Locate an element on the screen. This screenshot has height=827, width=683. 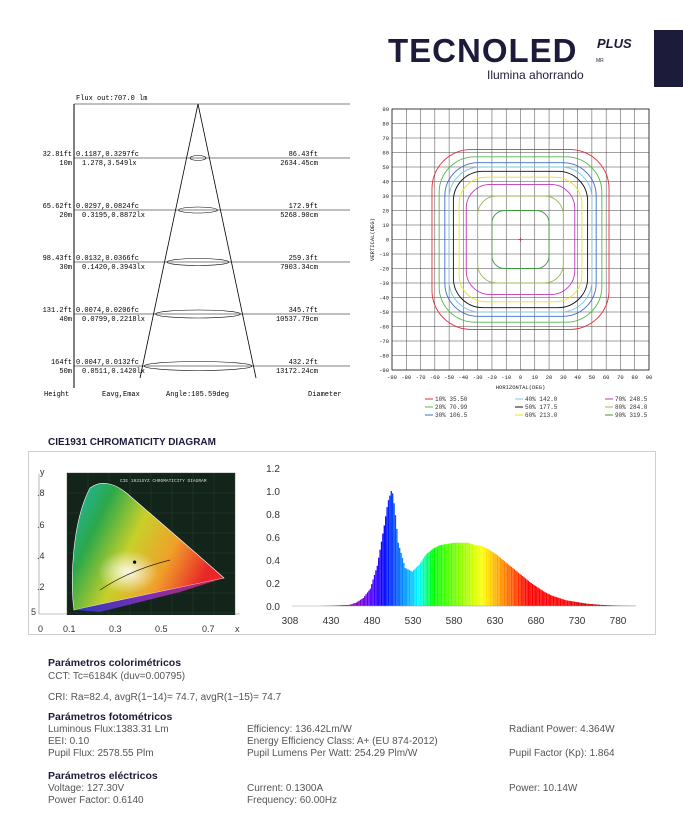
x-tick-label: -30 is located at coordinates (478, 377).